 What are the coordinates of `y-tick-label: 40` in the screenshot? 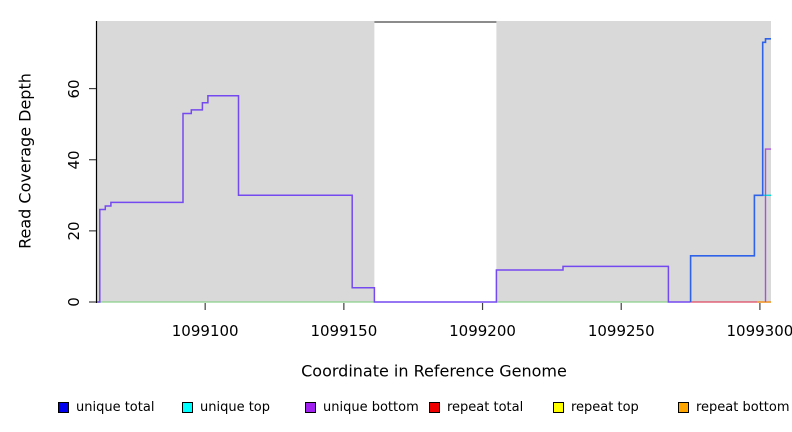 It's located at (74, 160).